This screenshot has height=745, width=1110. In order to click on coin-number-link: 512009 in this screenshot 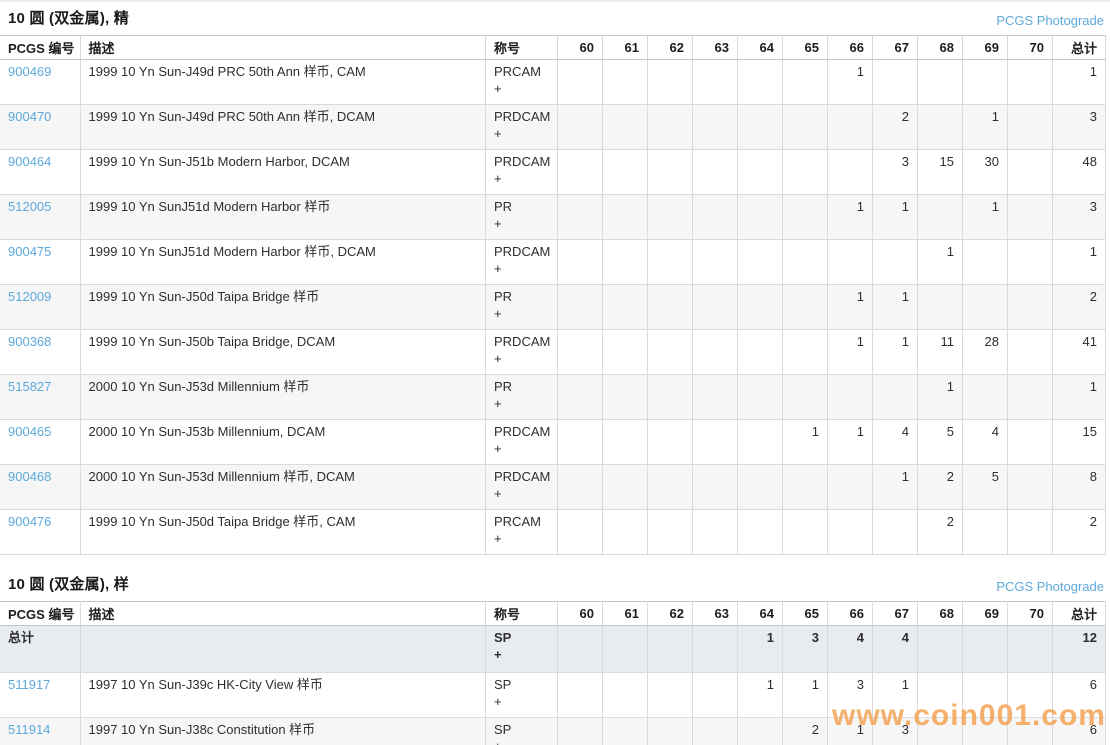, I will do `click(30, 296)`.